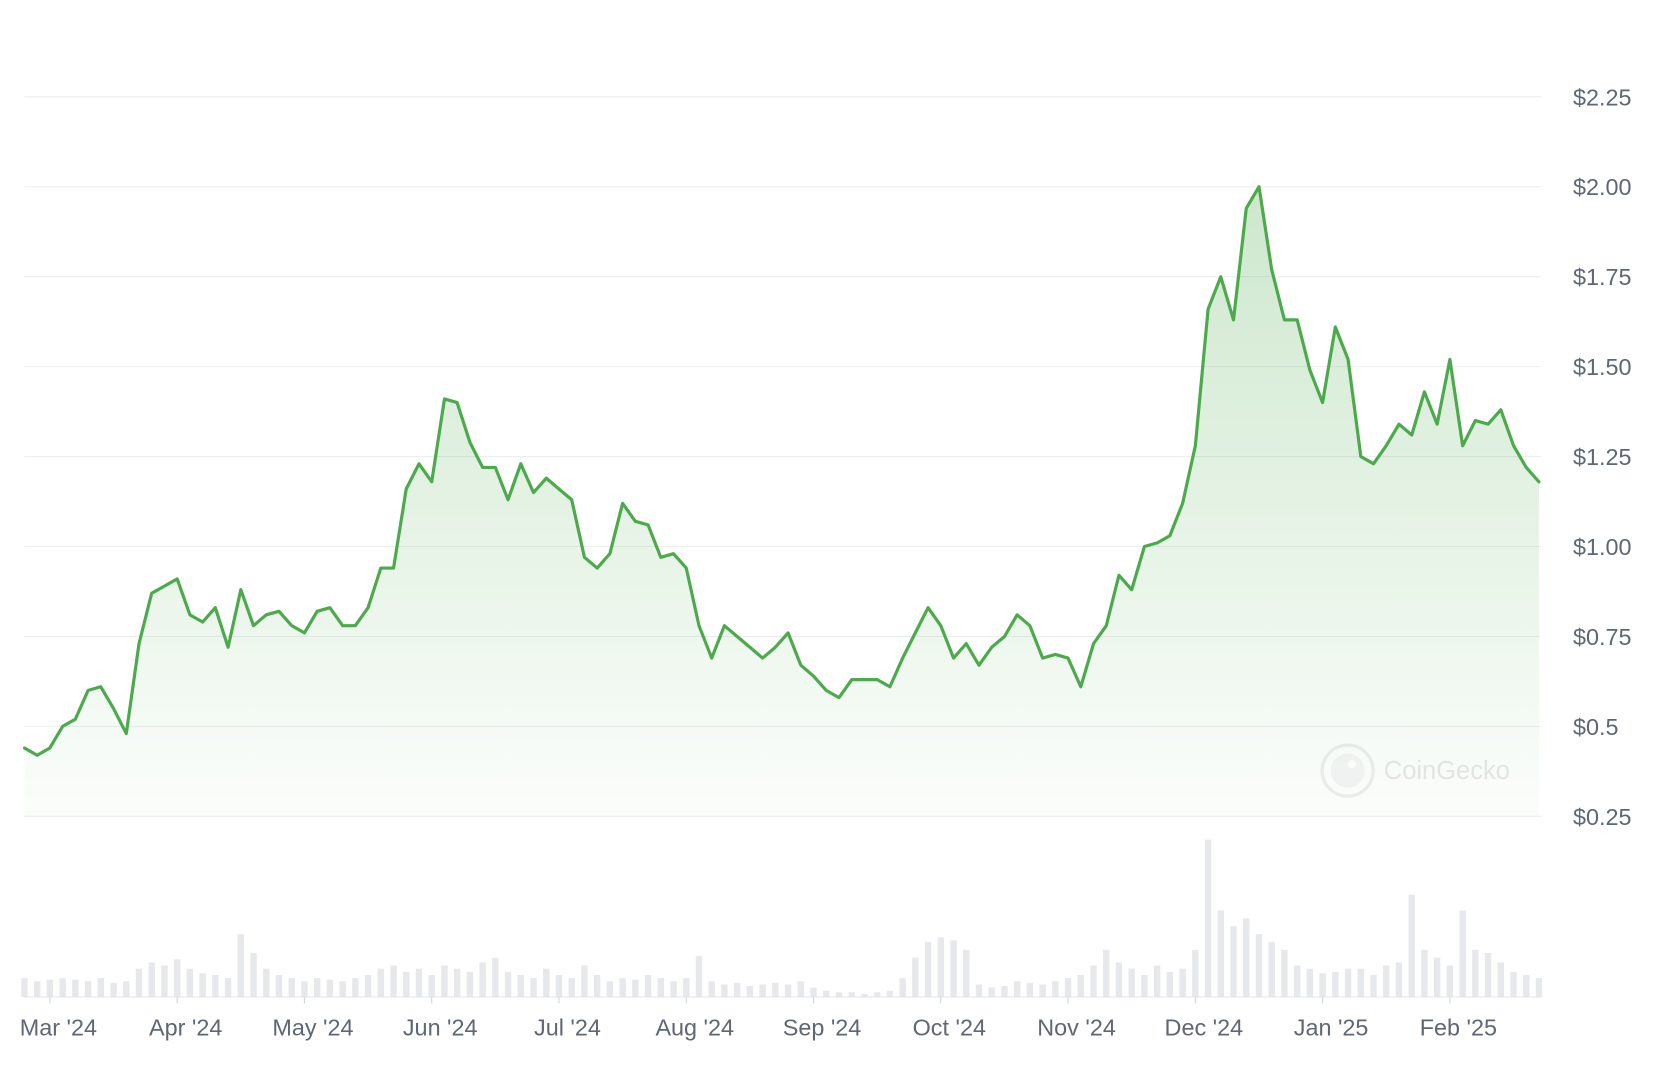 The width and height of the screenshot is (1658, 1080). What do you see at coordinates (1596, 727) in the screenshot?
I see `y-tick-label: $0.5` at bounding box center [1596, 727].